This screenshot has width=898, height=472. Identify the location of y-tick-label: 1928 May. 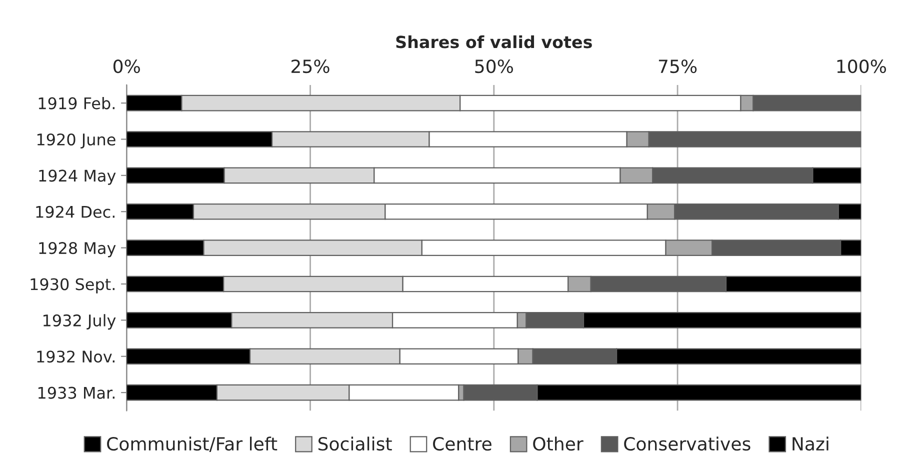
(77, 250).